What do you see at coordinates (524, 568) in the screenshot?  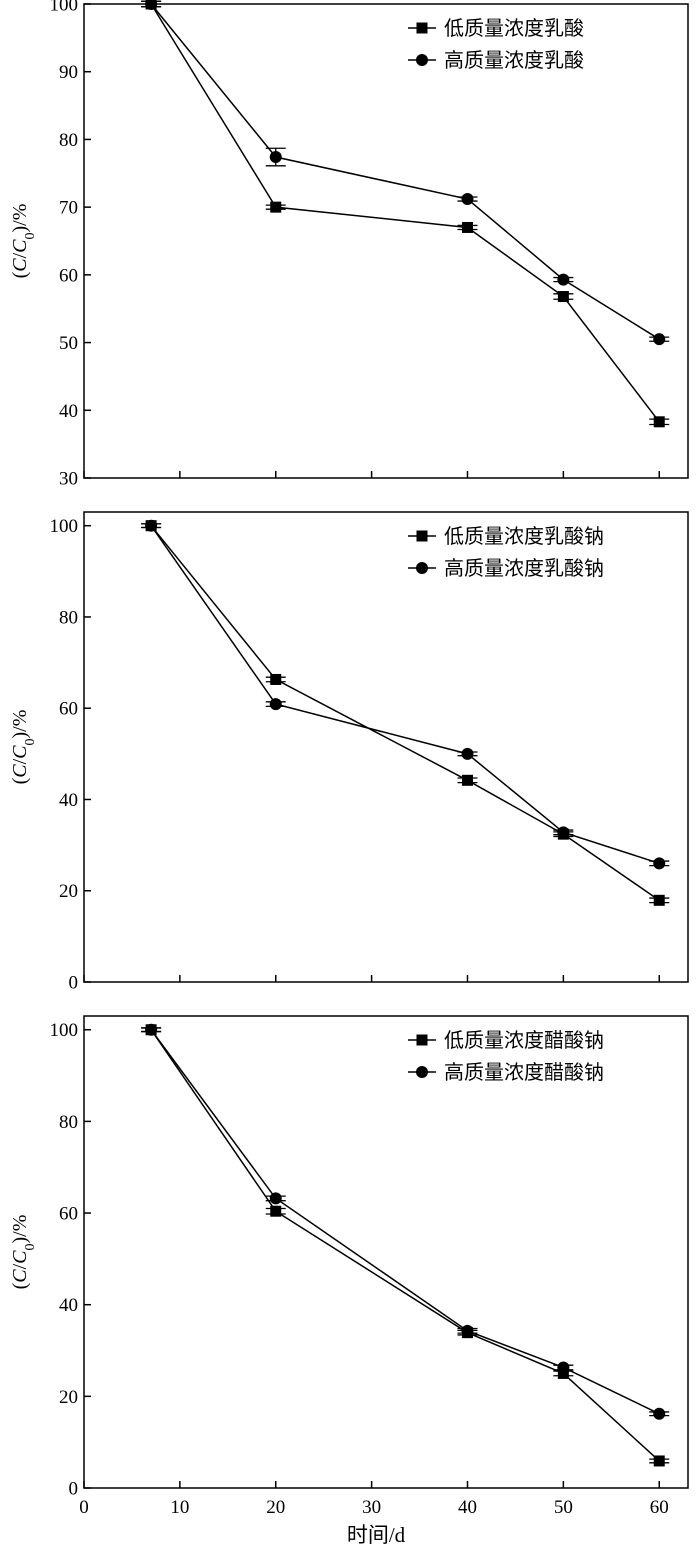 I see `legend-label: 高质量浓度乳酸钠` at bounding box center [524, 568].